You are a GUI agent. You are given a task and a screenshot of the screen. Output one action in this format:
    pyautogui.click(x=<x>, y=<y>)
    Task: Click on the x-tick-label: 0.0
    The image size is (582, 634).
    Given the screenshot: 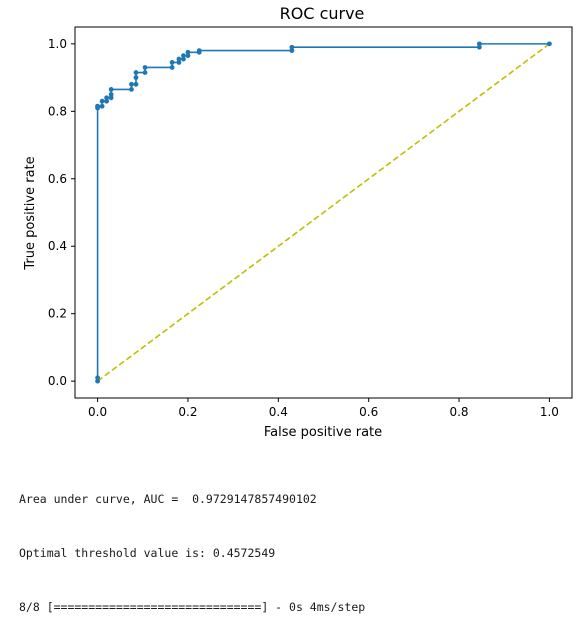 What is the action you would take?
    pyautogui.click(x=97, y=412)
    